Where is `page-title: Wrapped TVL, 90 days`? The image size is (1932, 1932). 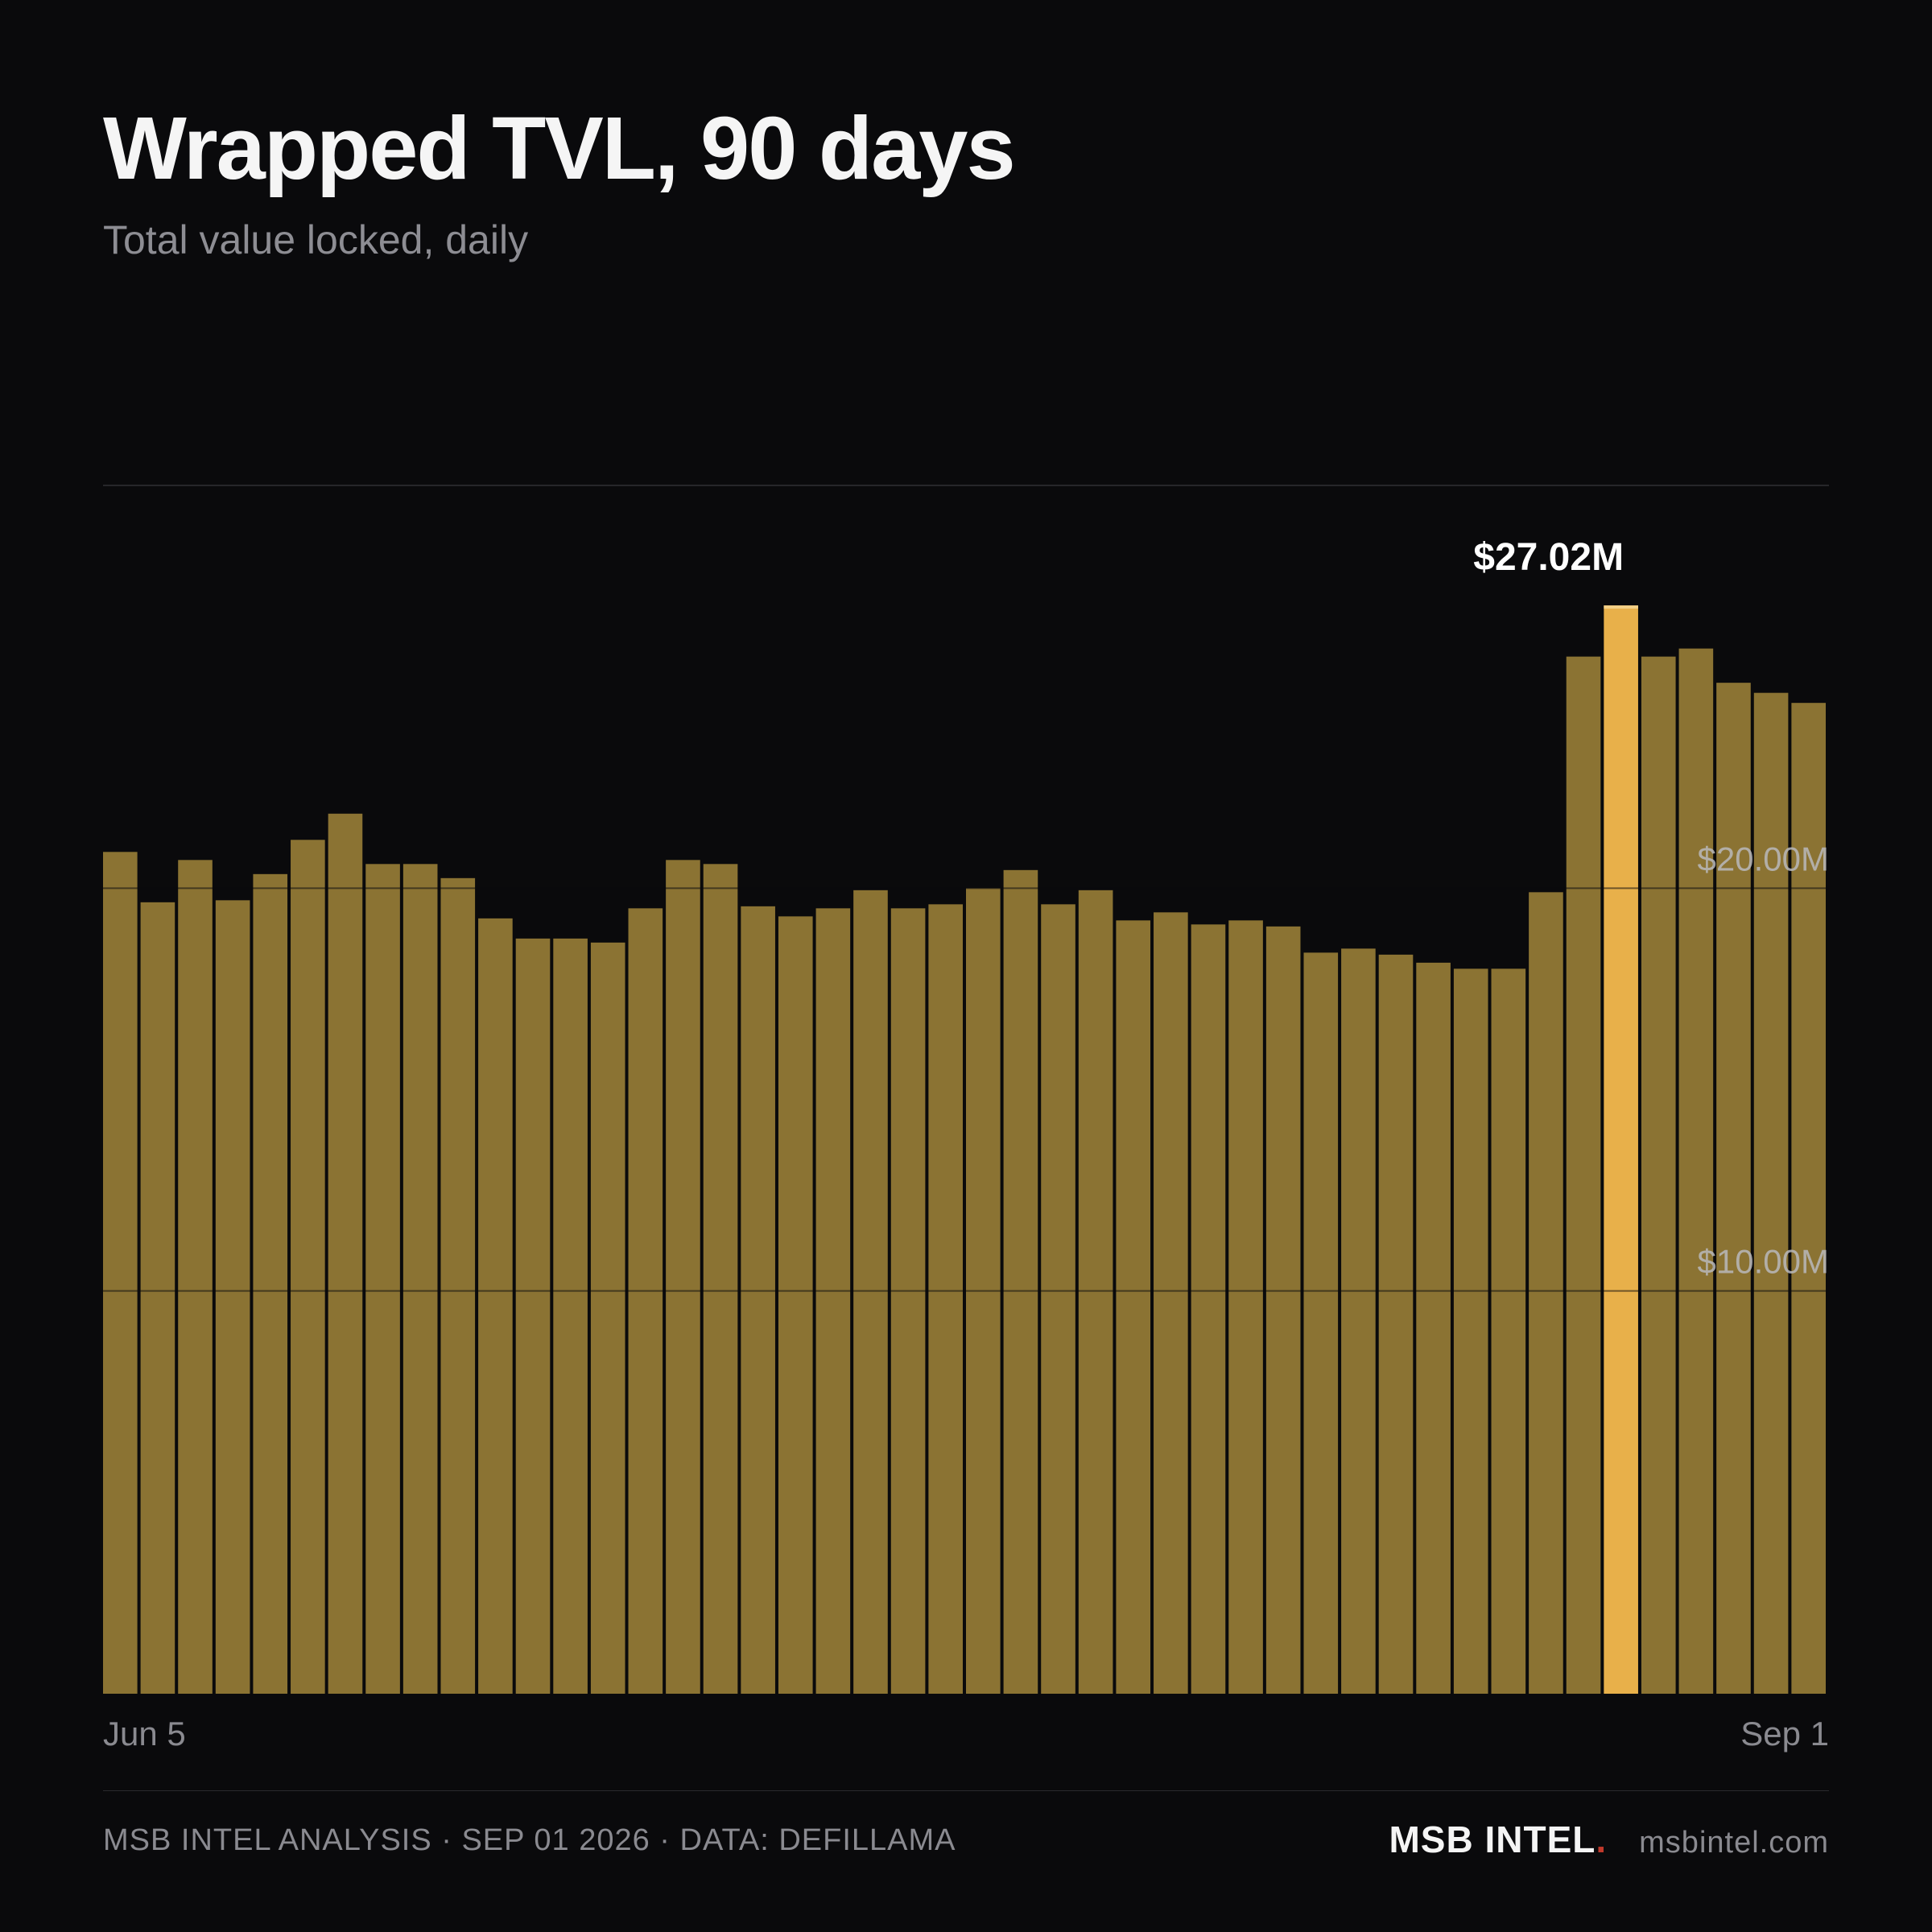
page-title: Wrapped TVL, 90 days is located at coordinates (559, 148).